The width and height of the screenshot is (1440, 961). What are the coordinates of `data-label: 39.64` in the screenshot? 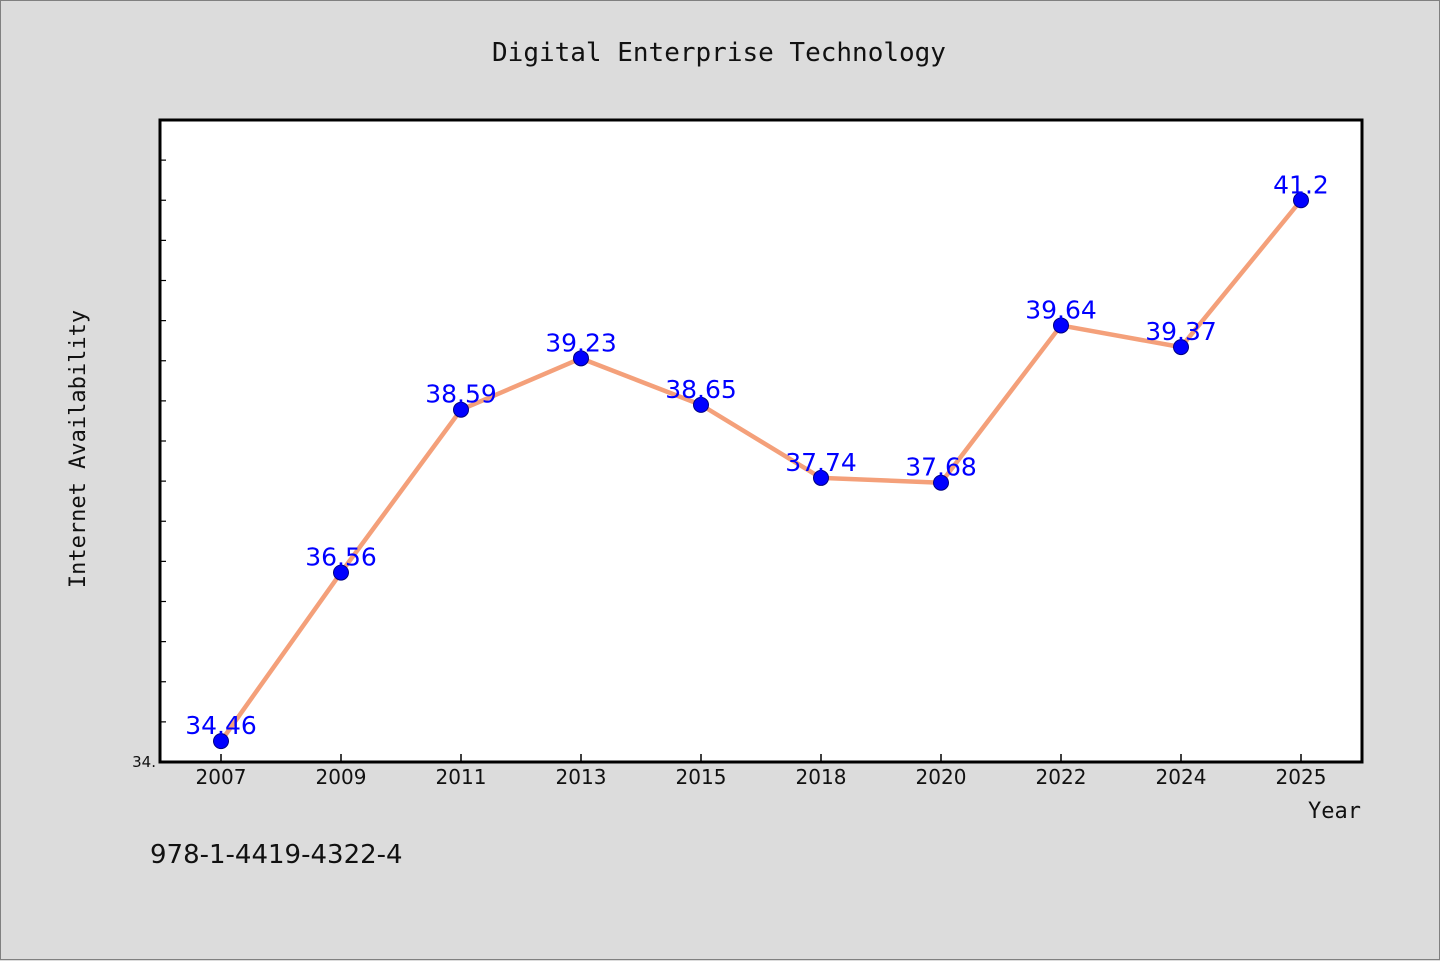 It's located at (1061, 309).